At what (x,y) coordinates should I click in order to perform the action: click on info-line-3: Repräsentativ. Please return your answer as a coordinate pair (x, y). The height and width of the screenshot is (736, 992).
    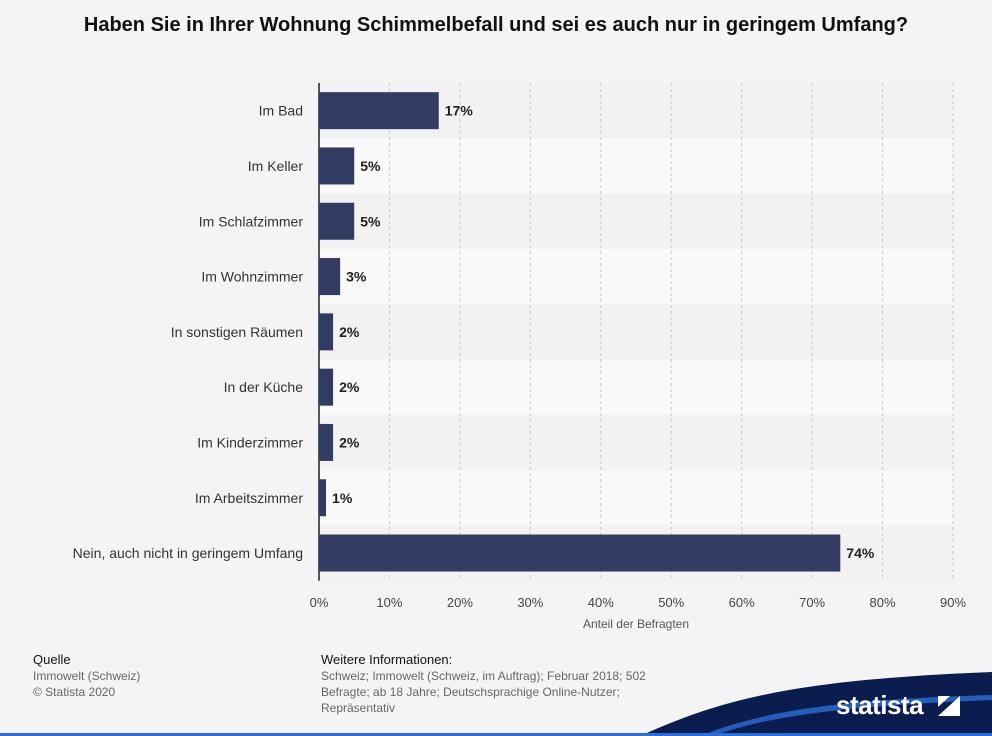
    Looking at the image, I should click on (358, 708).